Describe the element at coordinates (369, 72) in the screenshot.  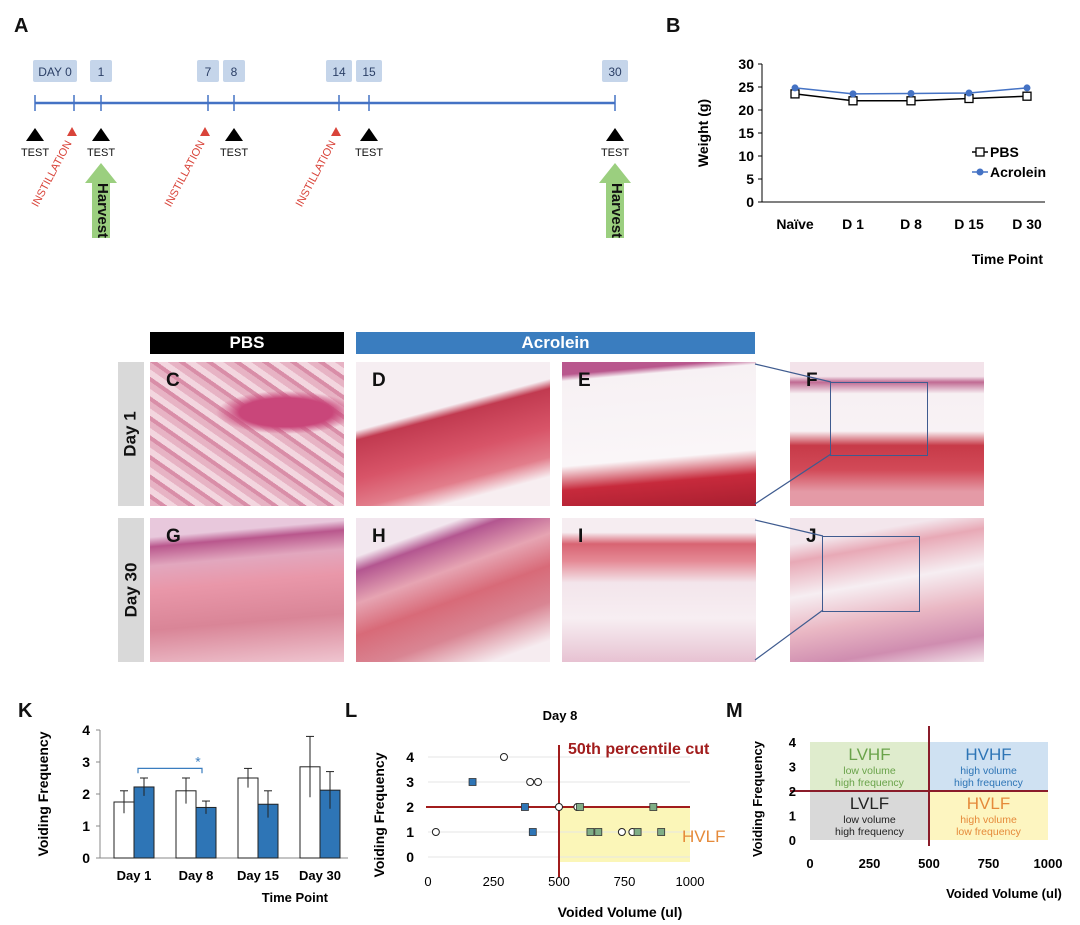
I see `day-label: 15` at that location.